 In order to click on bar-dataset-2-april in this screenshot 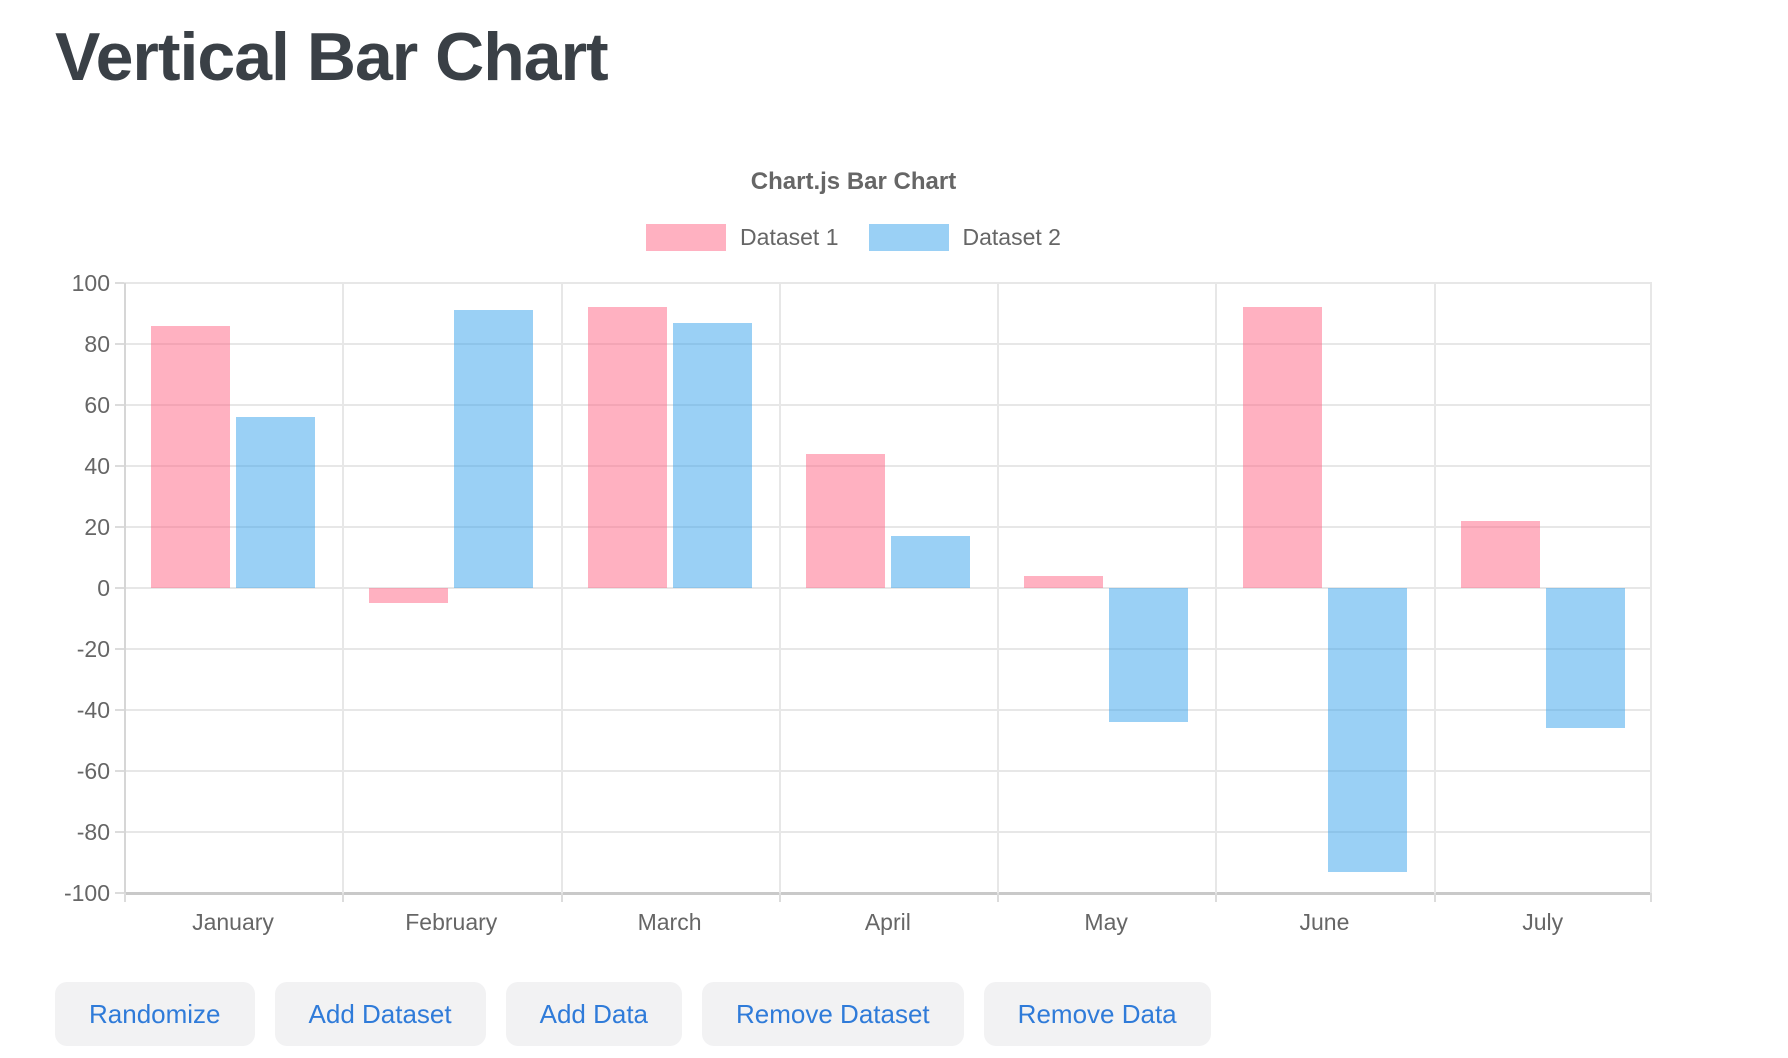, I will do `click(930, 562)`.